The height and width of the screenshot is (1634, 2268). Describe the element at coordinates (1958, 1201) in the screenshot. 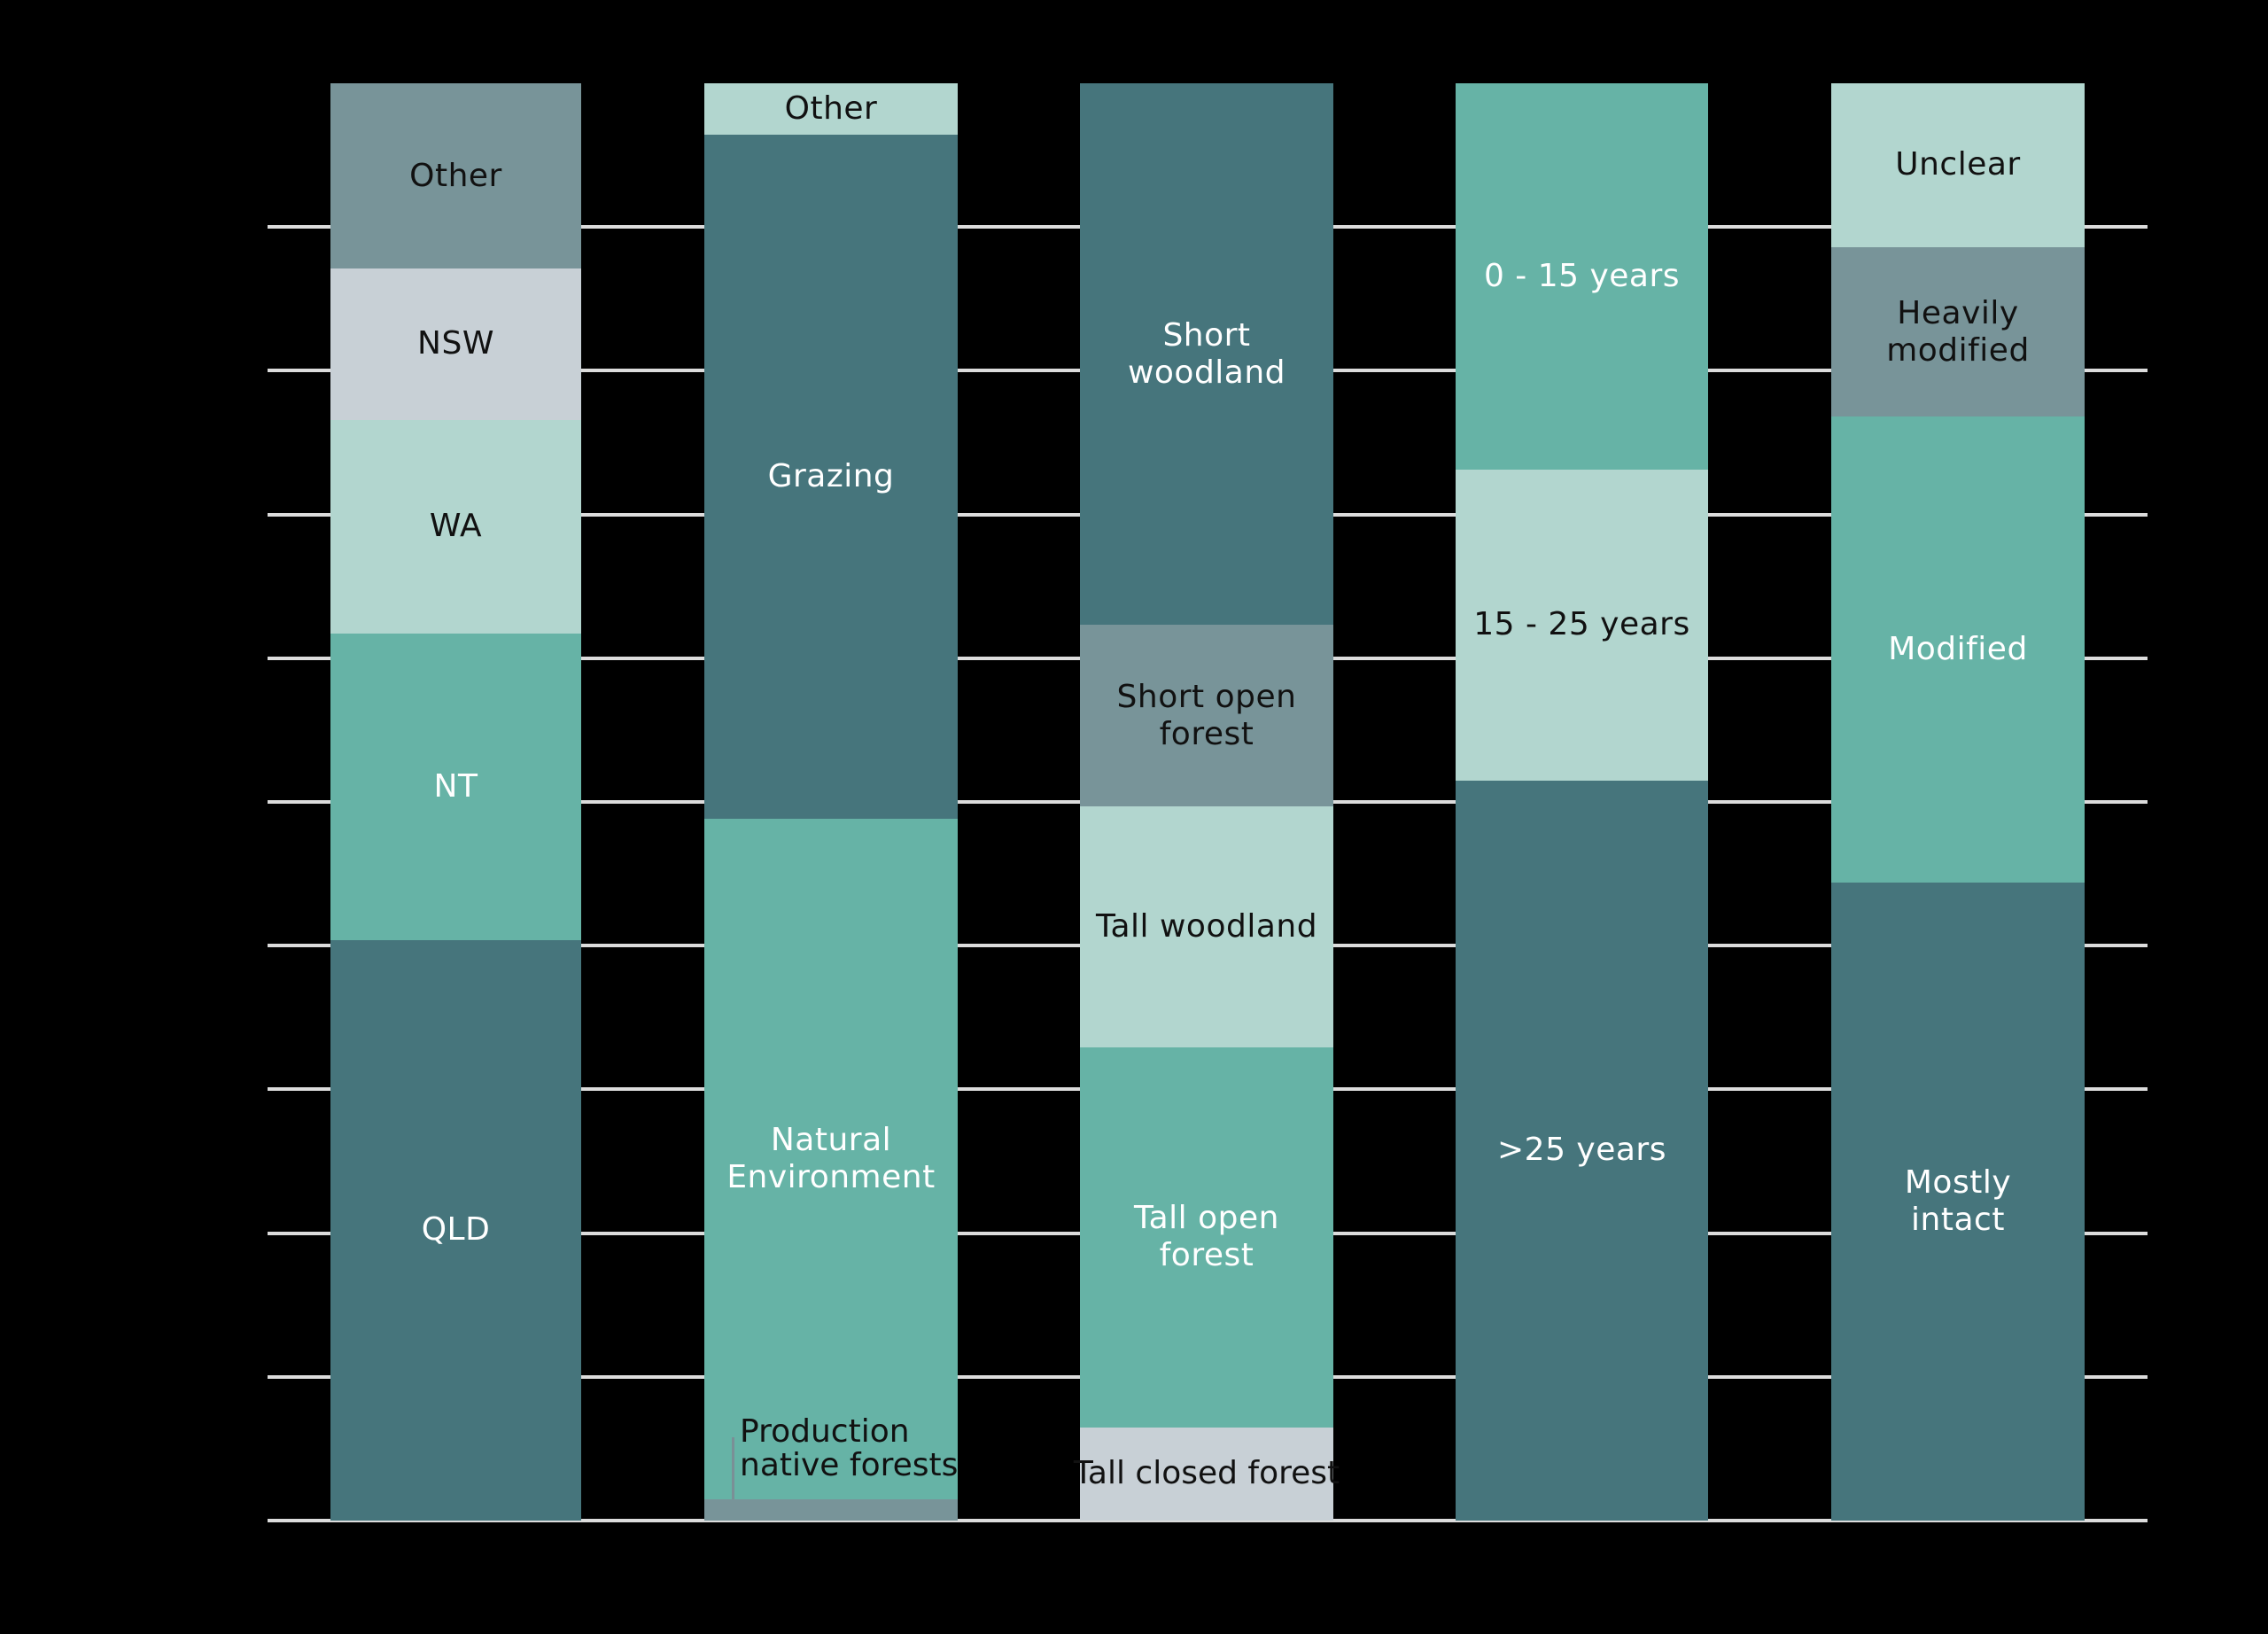

I see `segment-mostly-intact: Mostly intact` at that location.